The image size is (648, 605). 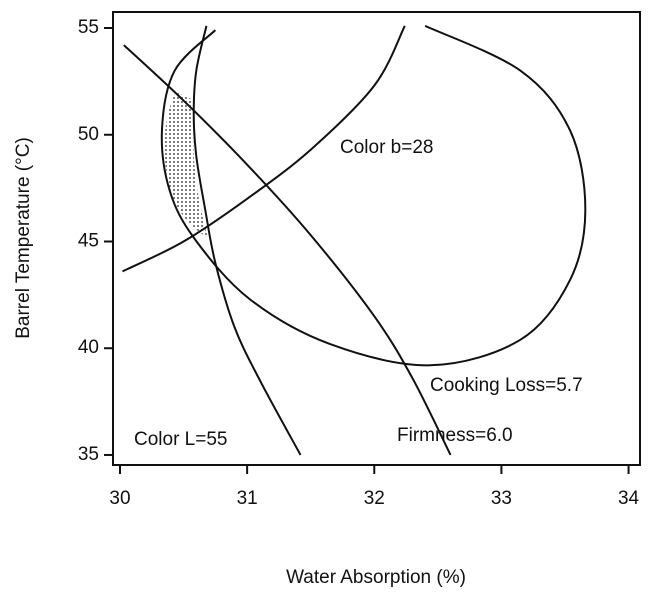 What do you see at coordinates (247, 498) in the screenshot?
I see `x-tick-label: 31` at bounding box center [247, 498].